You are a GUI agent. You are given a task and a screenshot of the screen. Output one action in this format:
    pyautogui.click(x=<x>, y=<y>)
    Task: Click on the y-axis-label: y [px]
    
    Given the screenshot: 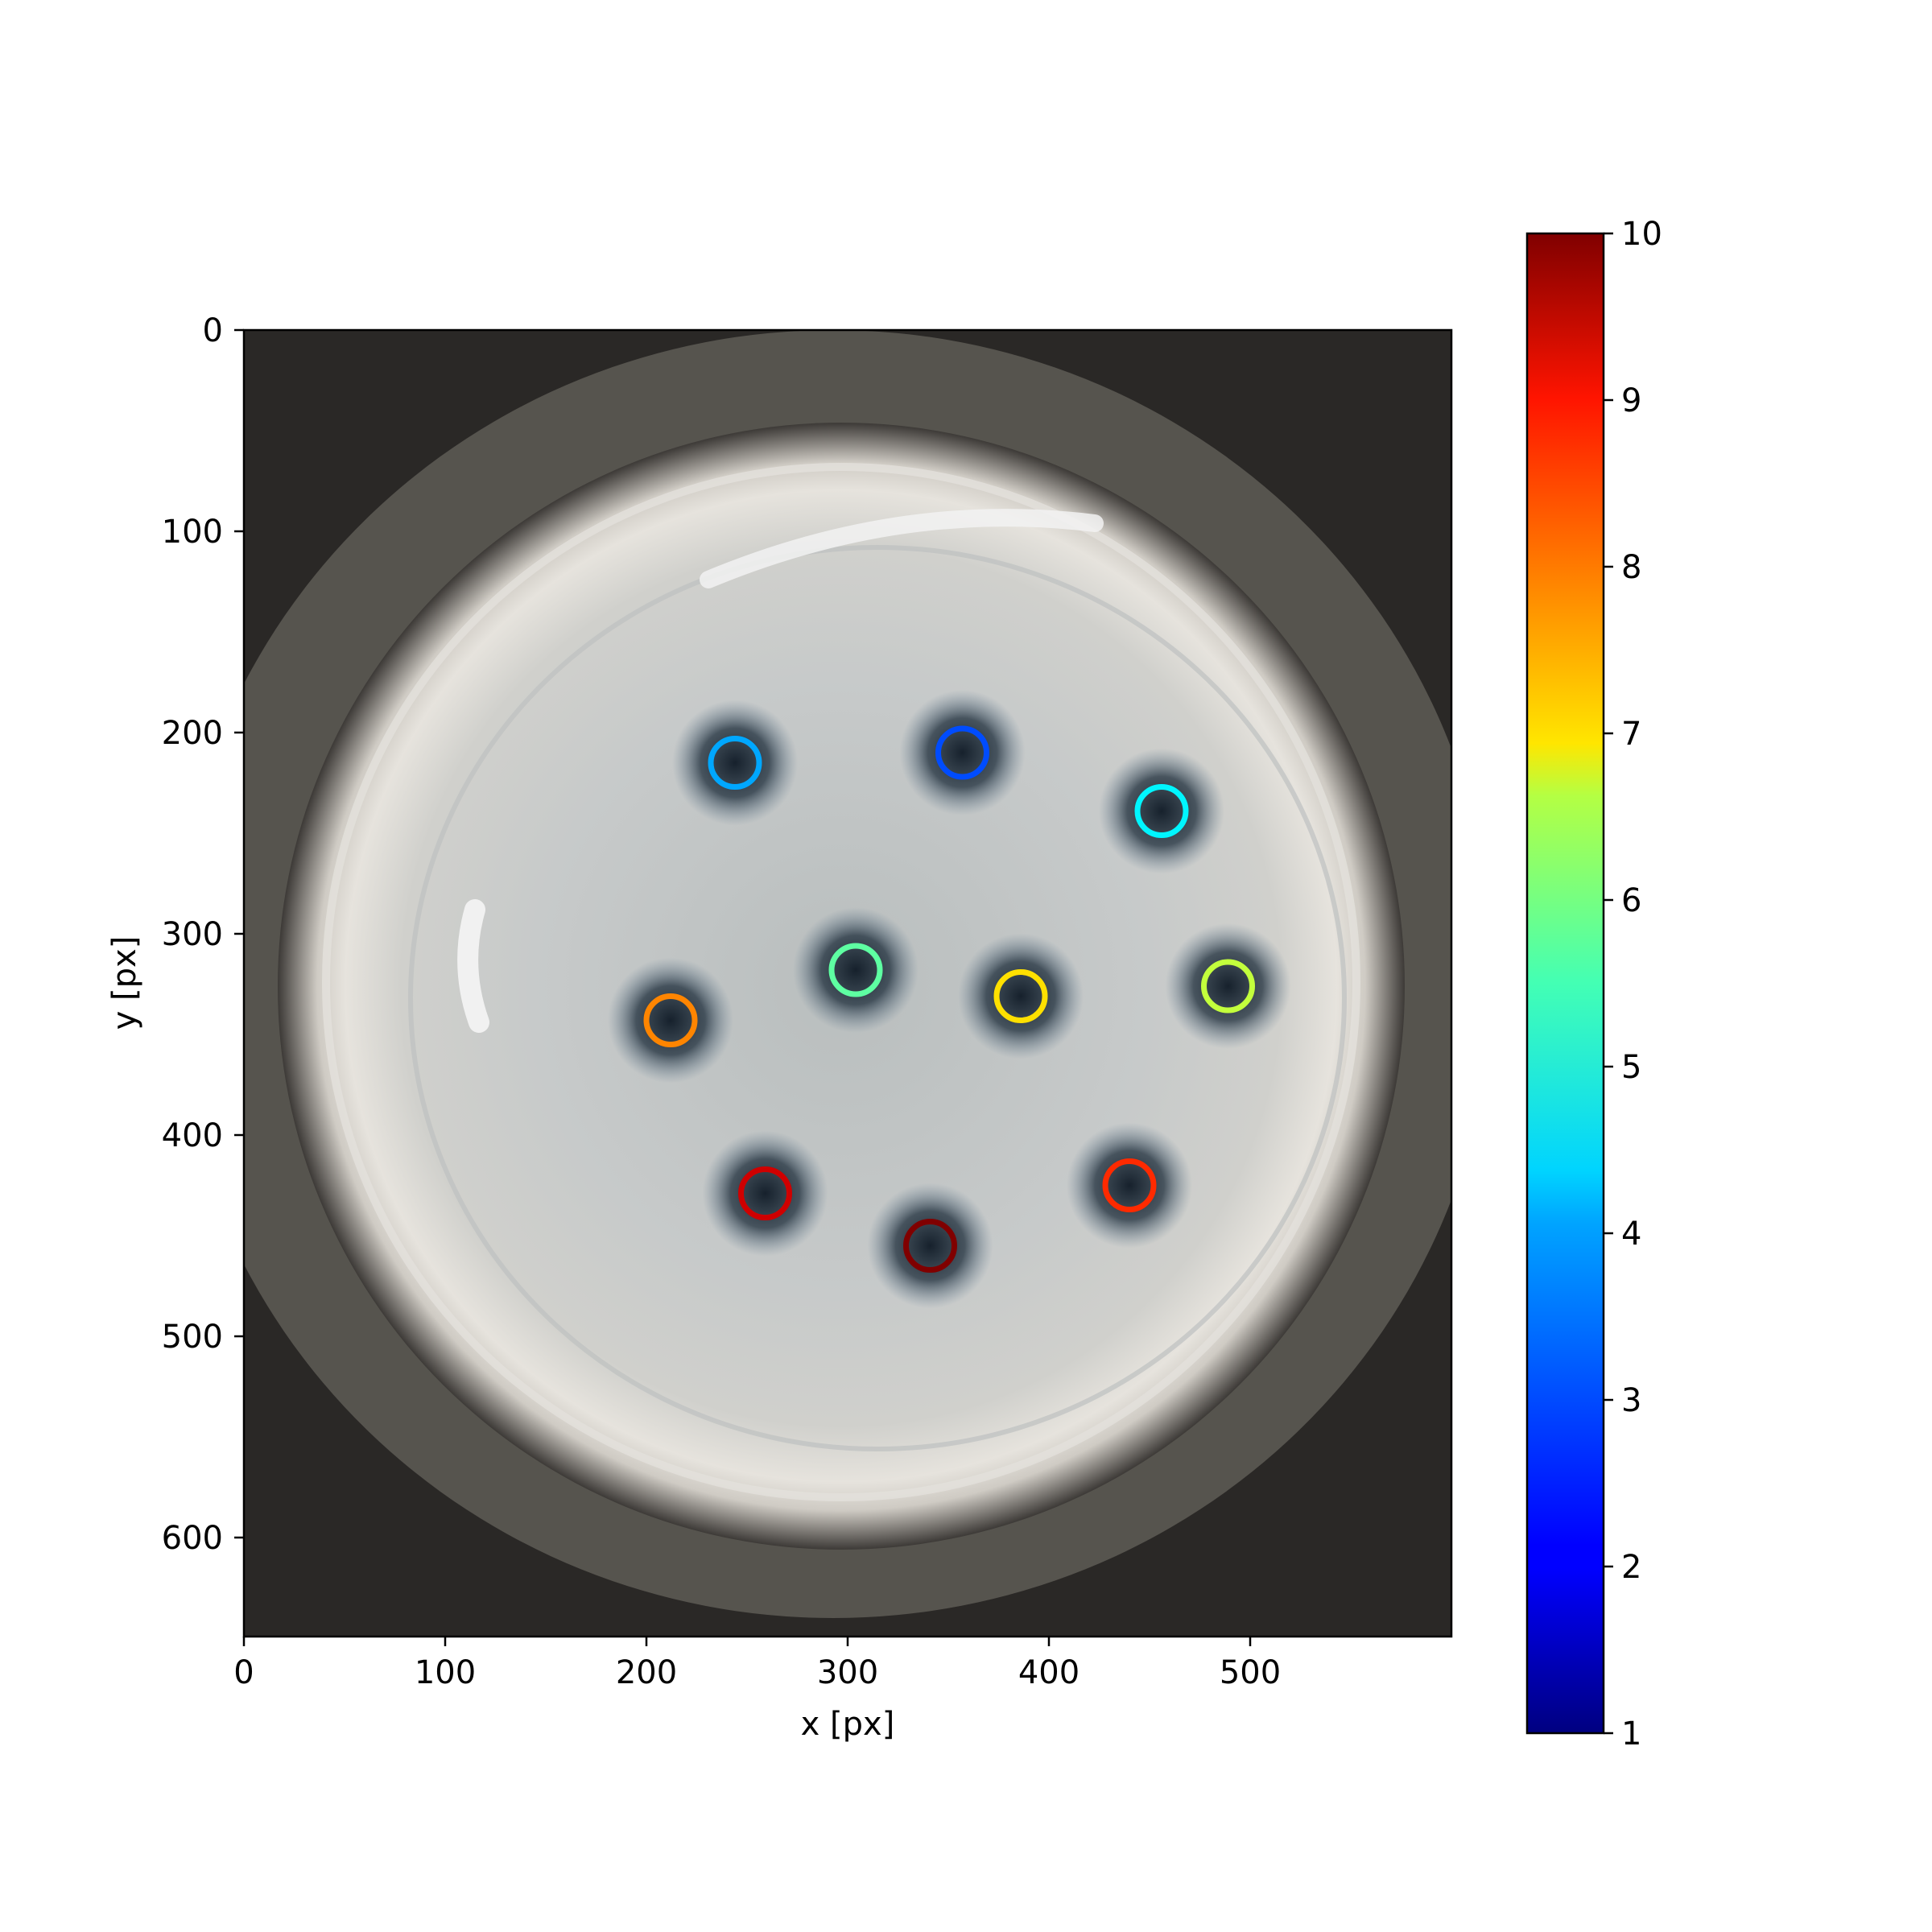 What is the action you would take?
    pyautogui.click(x=124, y=983)
    